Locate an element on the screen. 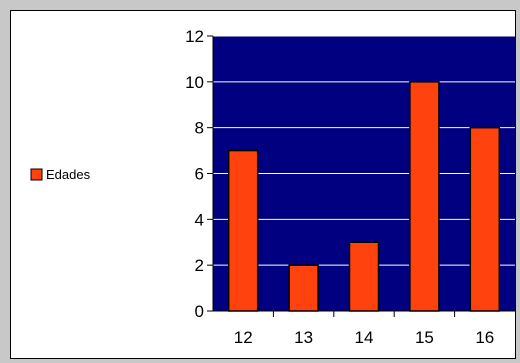 This screenshot has width=520, height=363. legend: Edades is located at coordinates (60, 174).